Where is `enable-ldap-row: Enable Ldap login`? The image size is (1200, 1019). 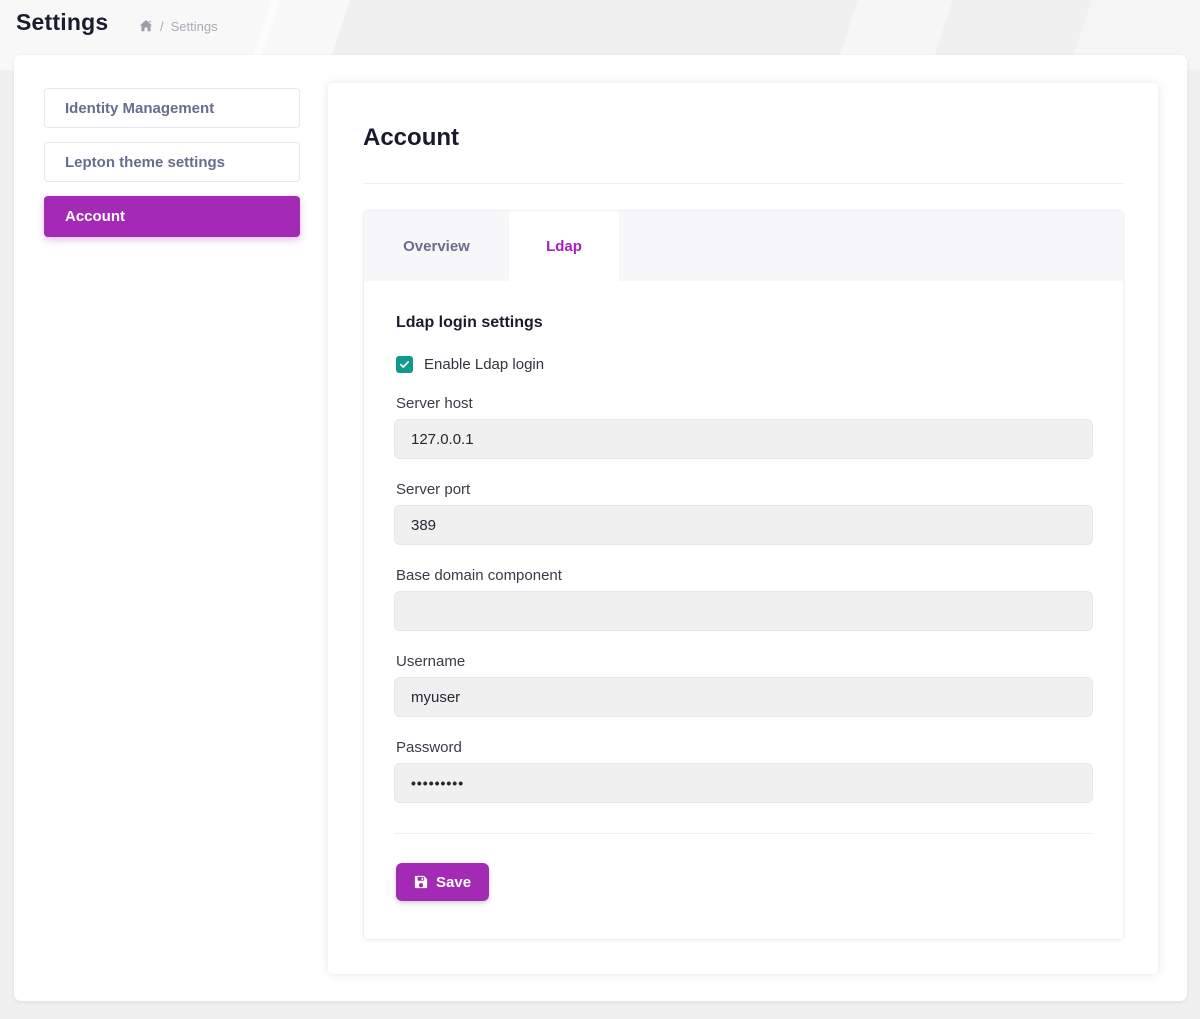
enable-ldap-row: Enable Ldap login is located at coordinates (744, 364).